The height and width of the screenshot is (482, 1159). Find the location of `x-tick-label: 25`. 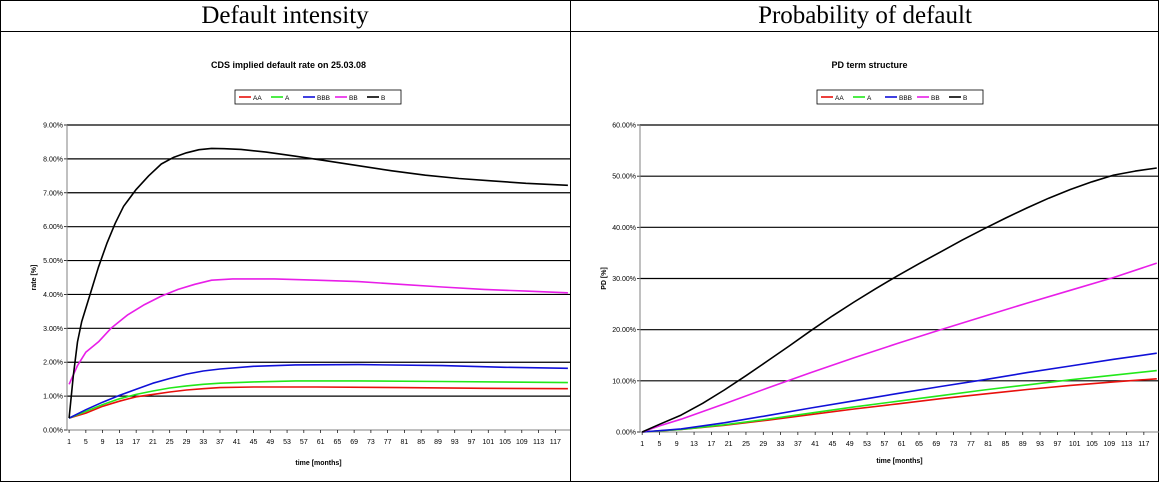

x-tick-label: 25 is located at coordinates (170, 442).